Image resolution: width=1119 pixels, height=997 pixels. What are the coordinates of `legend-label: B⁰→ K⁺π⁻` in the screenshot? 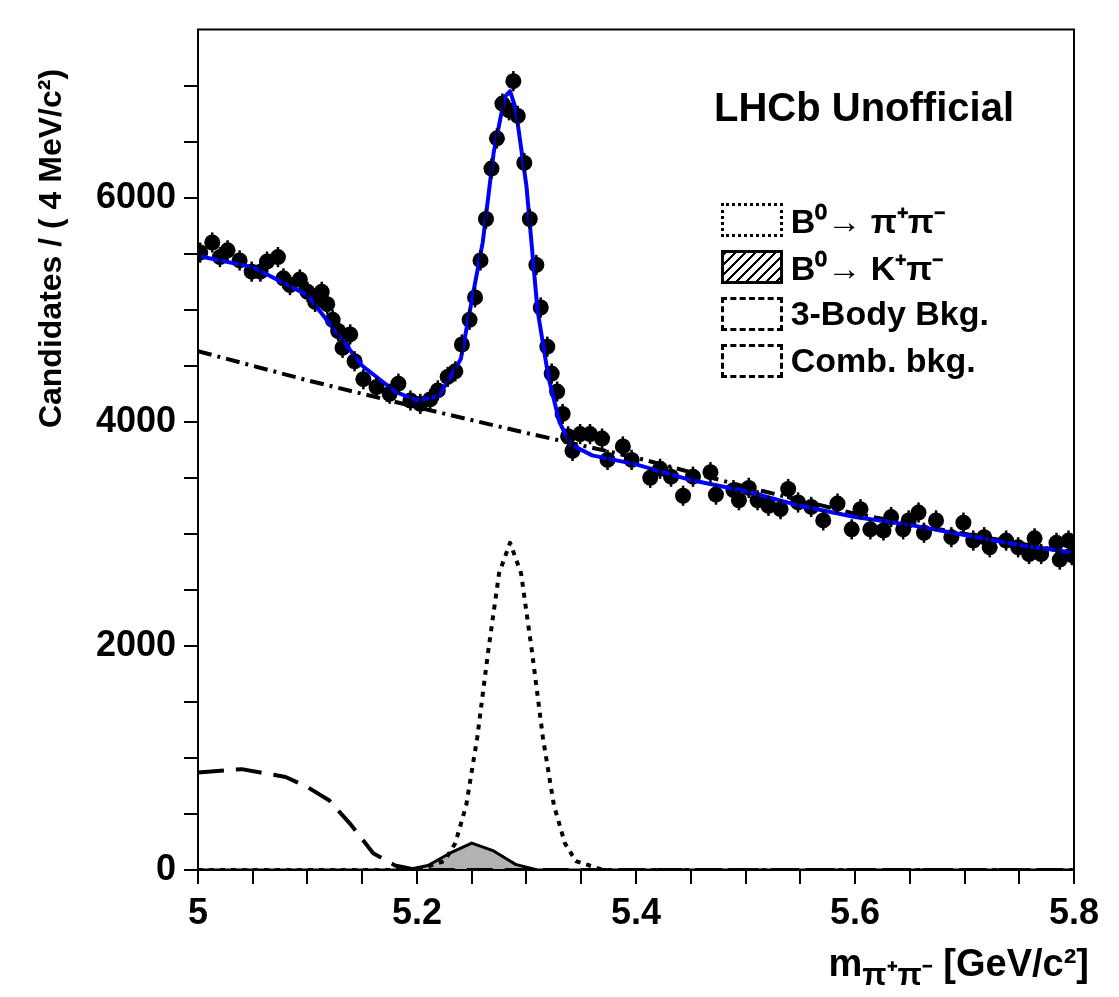 It's located at (867, 268).